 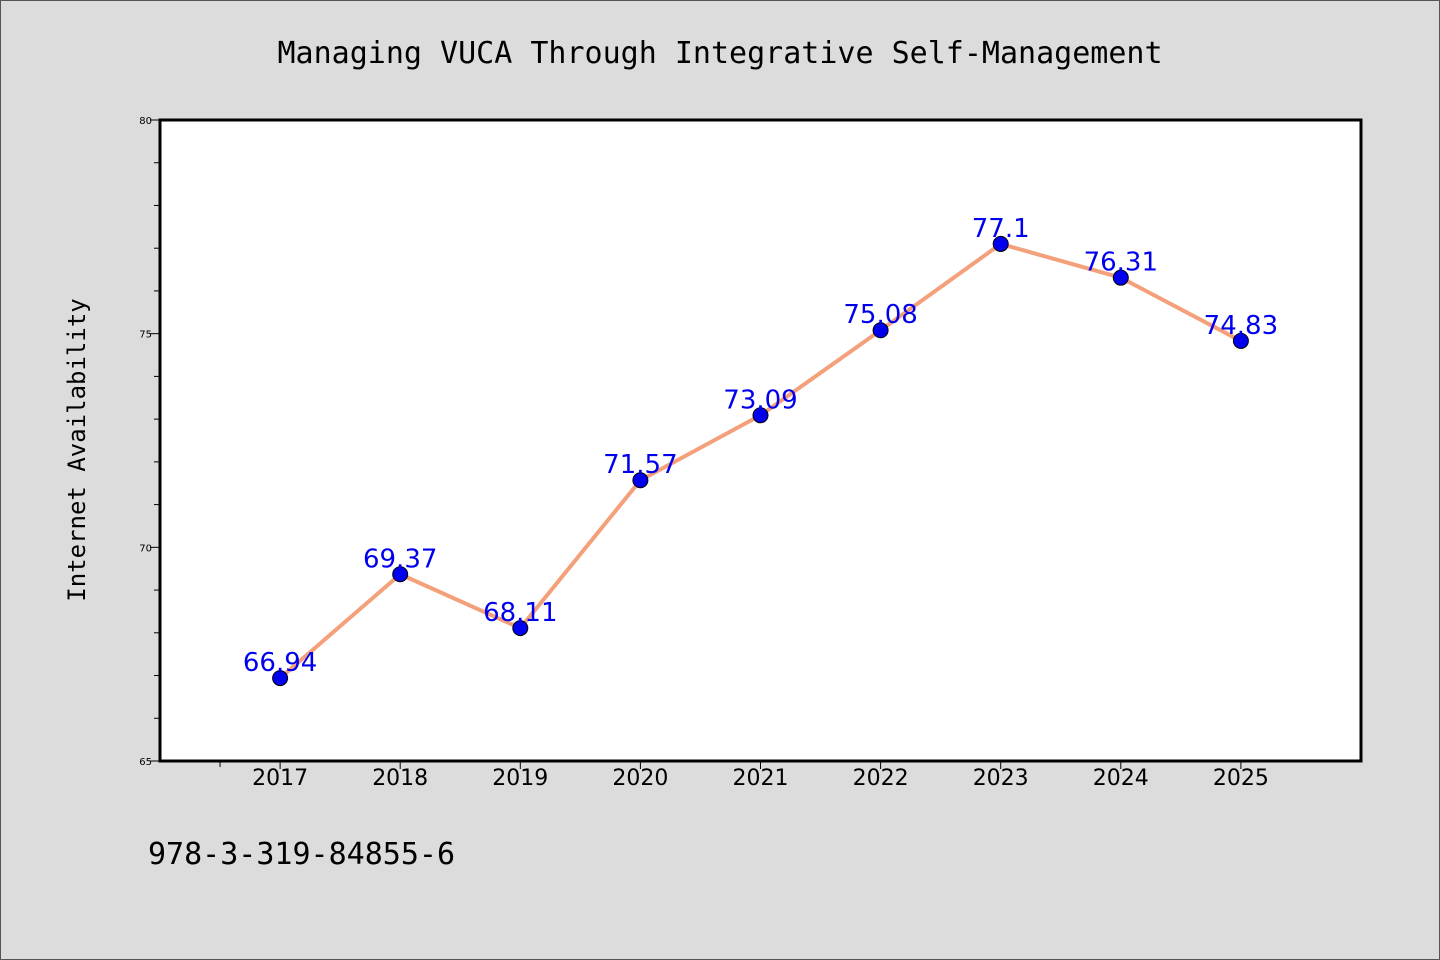 I want to click on x-tick-label: 2020, so click(x=640, y=778).